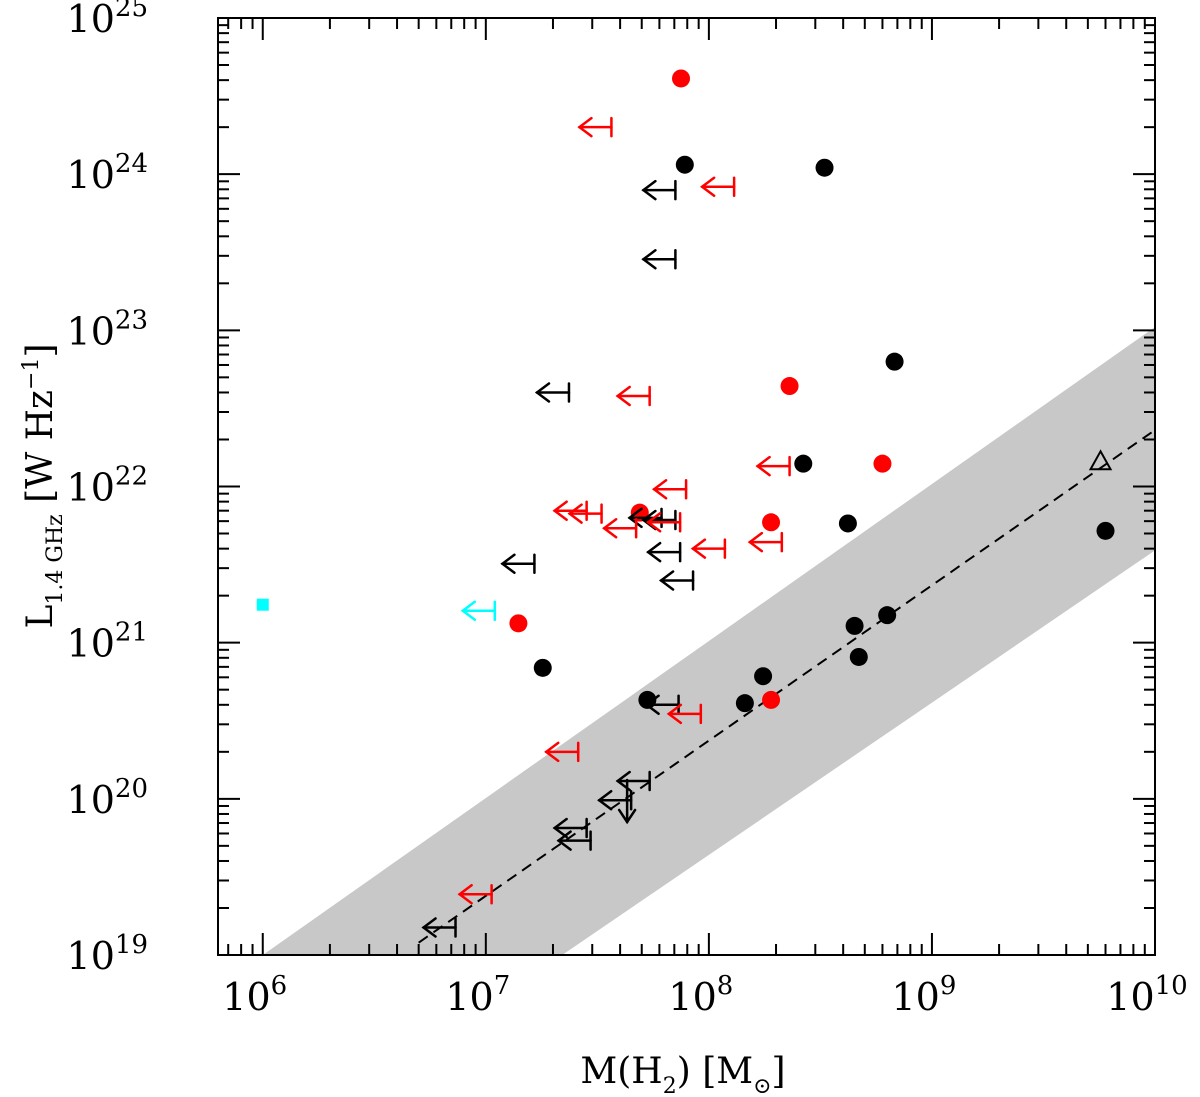 Image resolution: width=1200 pixels, height=1097 pixels. I want to click on x-tick-label: 10⁷, so click(477, 995).